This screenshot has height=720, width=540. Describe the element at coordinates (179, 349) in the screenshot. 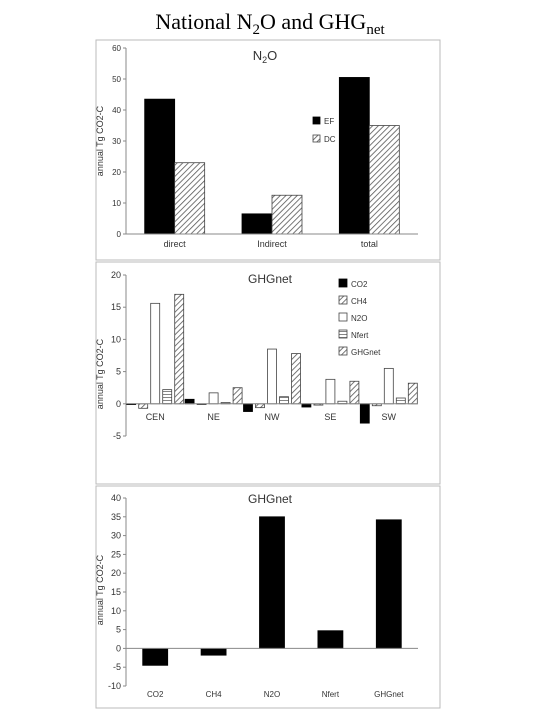

I see `bar-ghgnet-cen` at that location.